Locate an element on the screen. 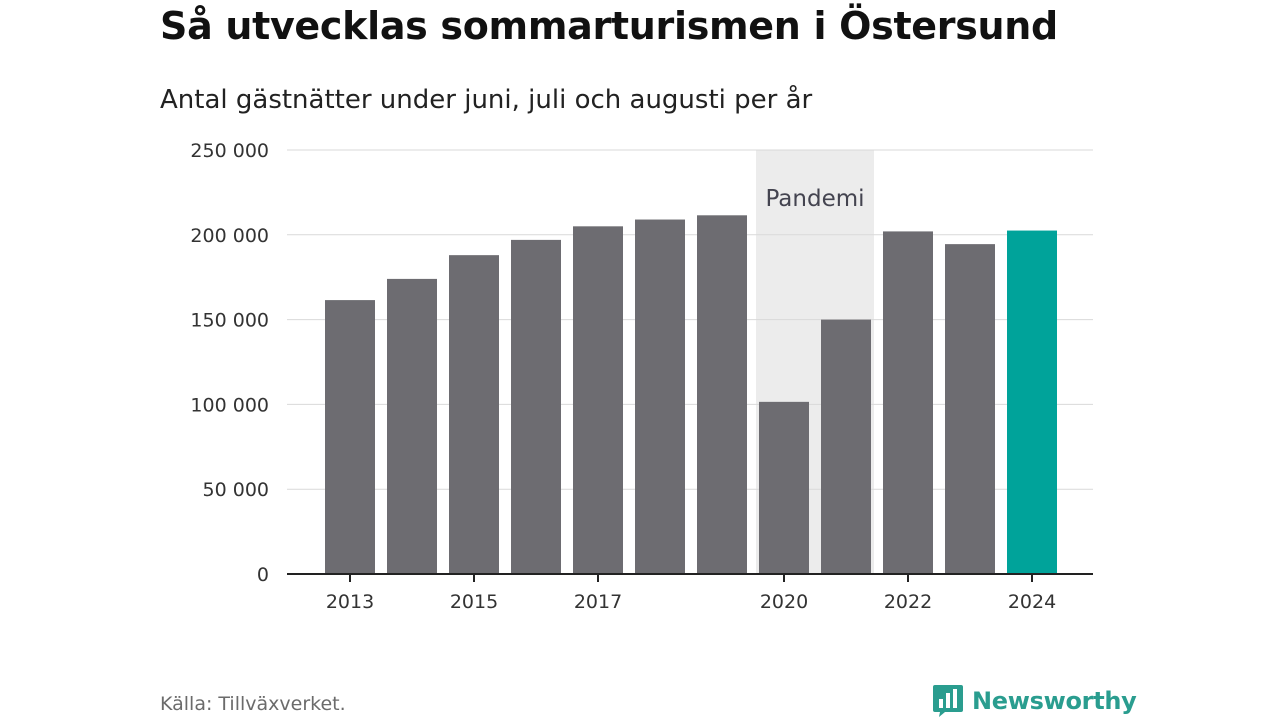  source-note: Källa: Tillväxverket. is located at coordinates (253, 704).